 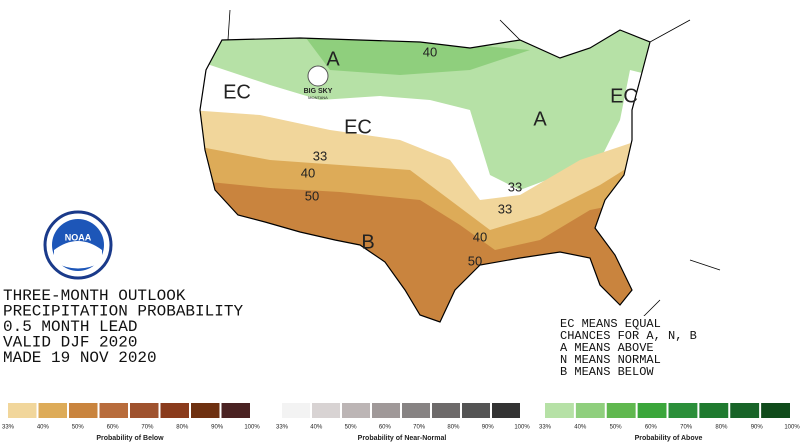 I want to click on big-sky-logo: BIG SKY MONTANA, so click(x=318, y=82).